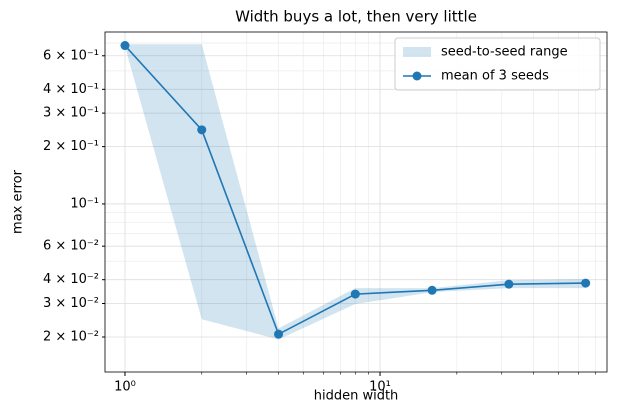 The height and width of the screenshot is (414, 617). I want to click on y-tick-label: 6 × 10⁻², so click(71, 246).